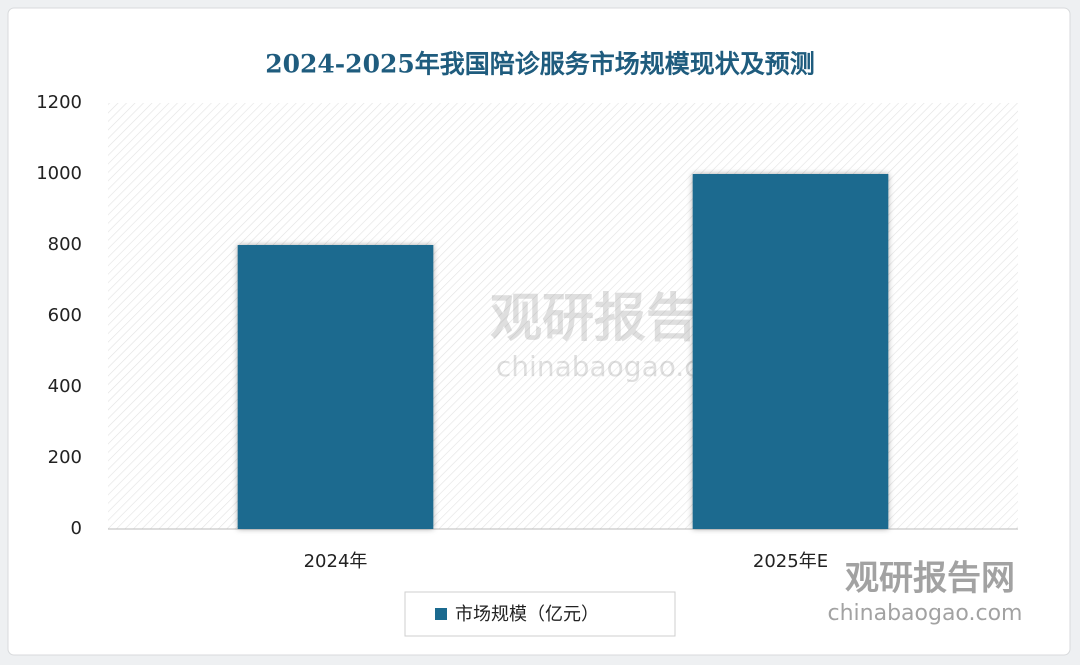 The image size is (1080, 665). Describe the element at coordinates (65, 315) in the screenshot. I see `y-tick-label: 600` at that location.